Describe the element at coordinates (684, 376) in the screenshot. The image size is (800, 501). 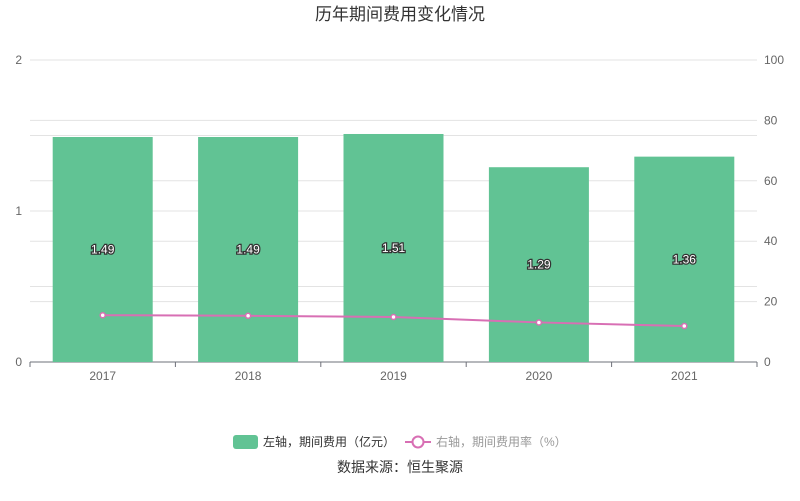
I see `x-tick-label: 2021` at that location.